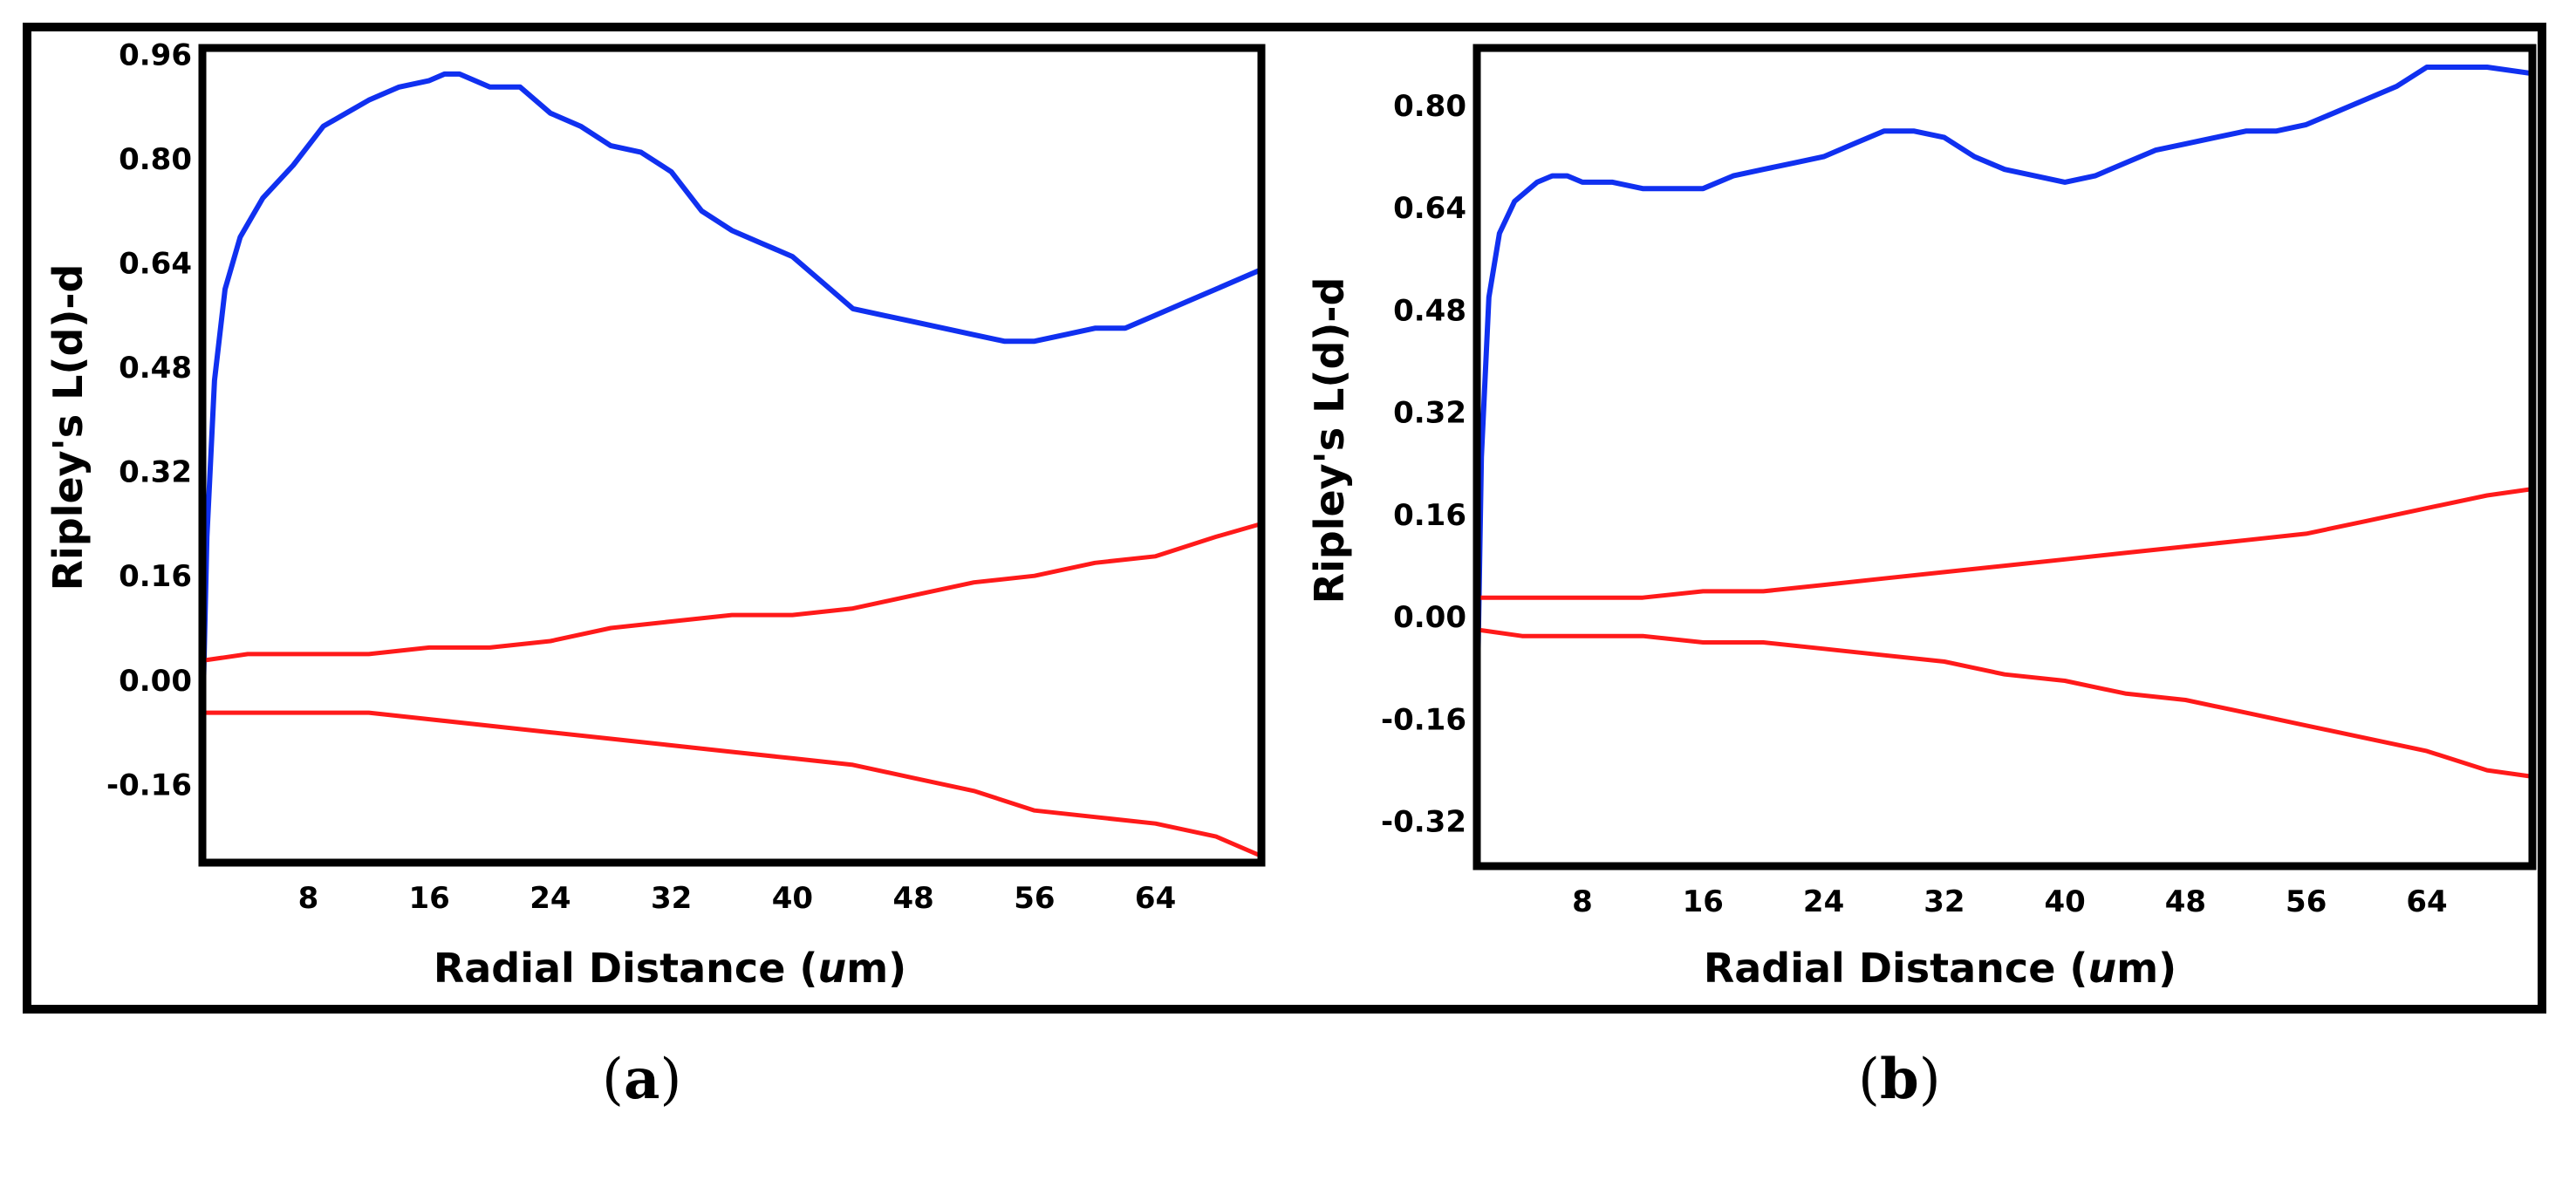 This screenshot has height=1181, width=2576. What do you see at coordinates (2010, 901) in the screenshot?
I see `panel-b-x-tick-labels: 8 16 24 32 40 48 56 64` at bounding box center [2010, 901].